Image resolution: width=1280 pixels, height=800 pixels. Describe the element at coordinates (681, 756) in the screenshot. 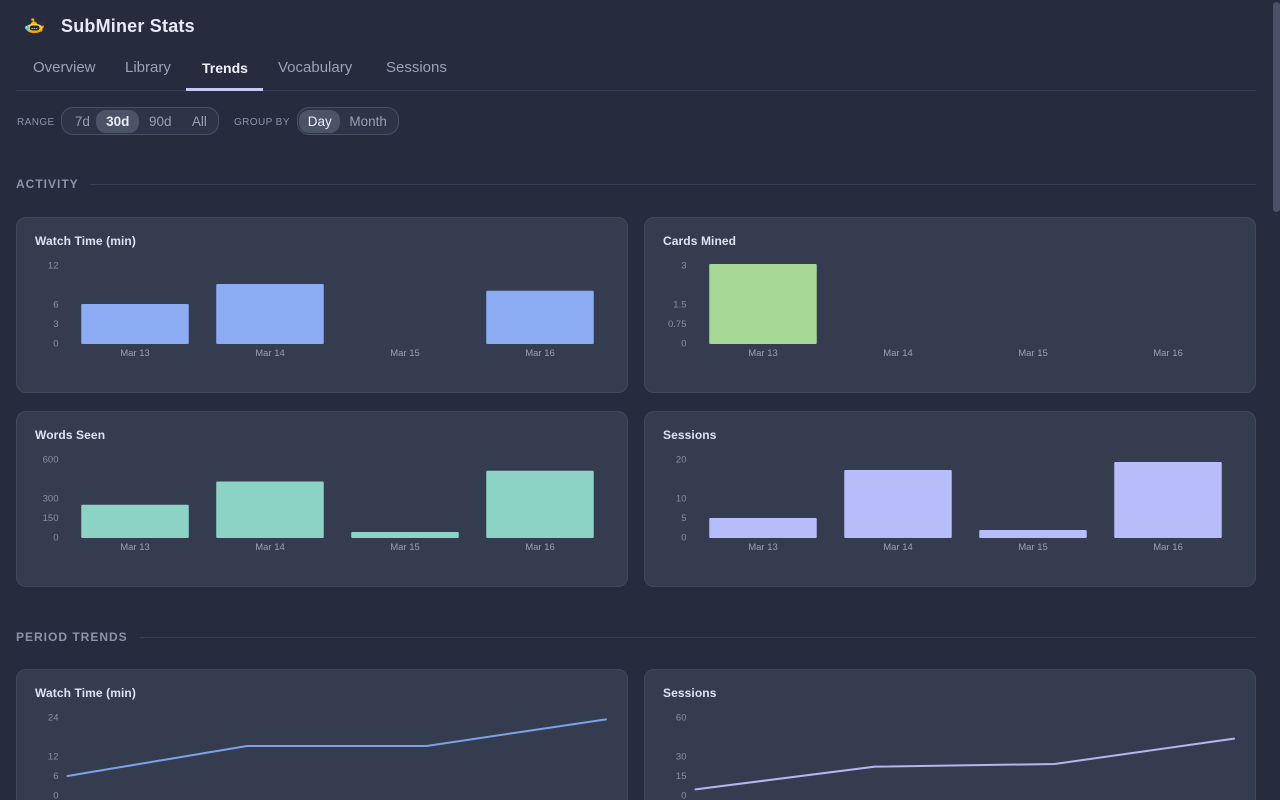

I see `svg-text: 30` at that location.